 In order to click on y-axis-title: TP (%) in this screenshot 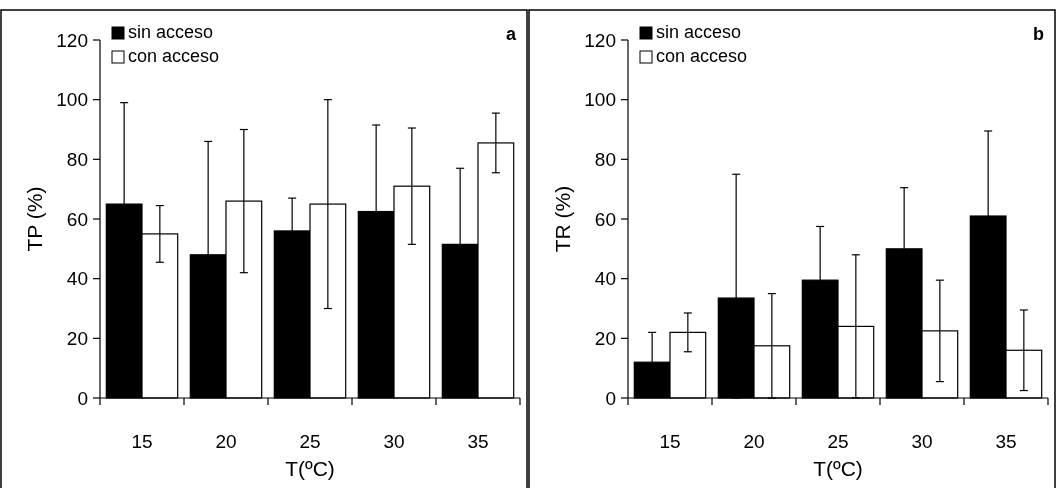, I will do `click(34, 219)`.